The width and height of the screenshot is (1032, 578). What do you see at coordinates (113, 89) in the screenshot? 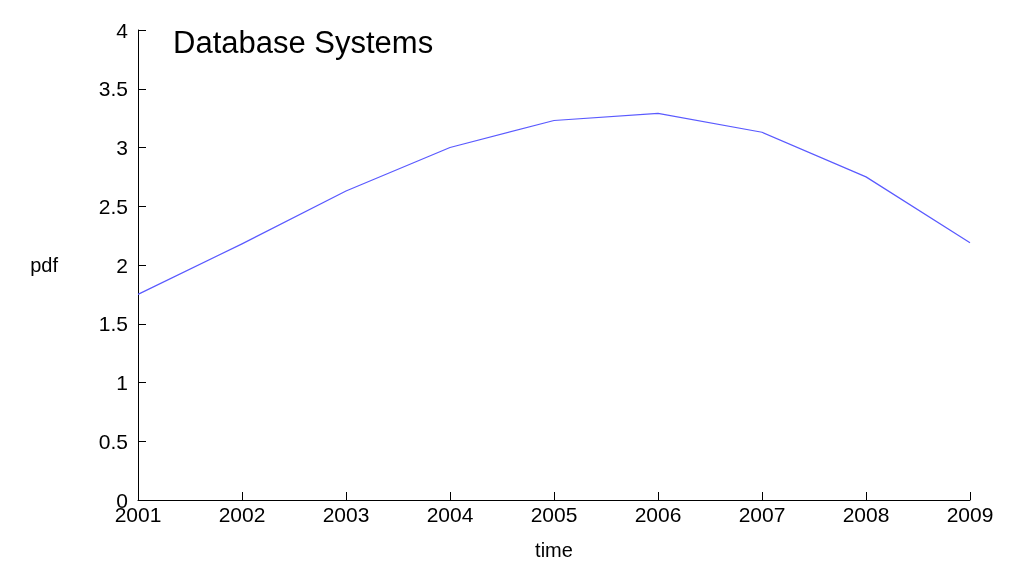
I see `y-tick-label: 3.5` at bounding box center [113, 89].